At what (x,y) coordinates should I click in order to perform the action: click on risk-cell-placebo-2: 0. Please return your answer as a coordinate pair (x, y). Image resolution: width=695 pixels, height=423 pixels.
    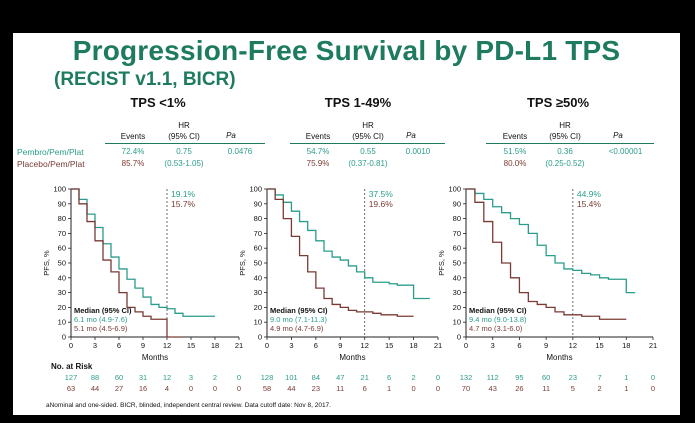
    Looking at the image, I should click on (413, 388).